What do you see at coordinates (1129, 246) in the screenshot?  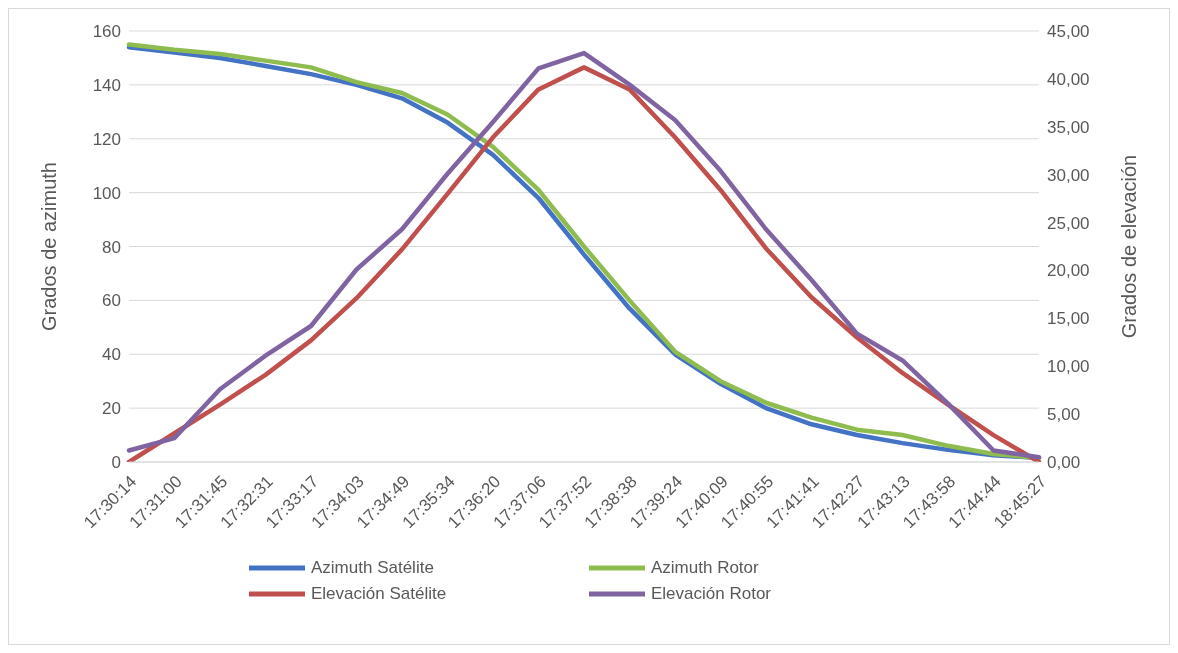 I see `y2-axis-title: Grados de elevación` at bounding box center [1129, 246].